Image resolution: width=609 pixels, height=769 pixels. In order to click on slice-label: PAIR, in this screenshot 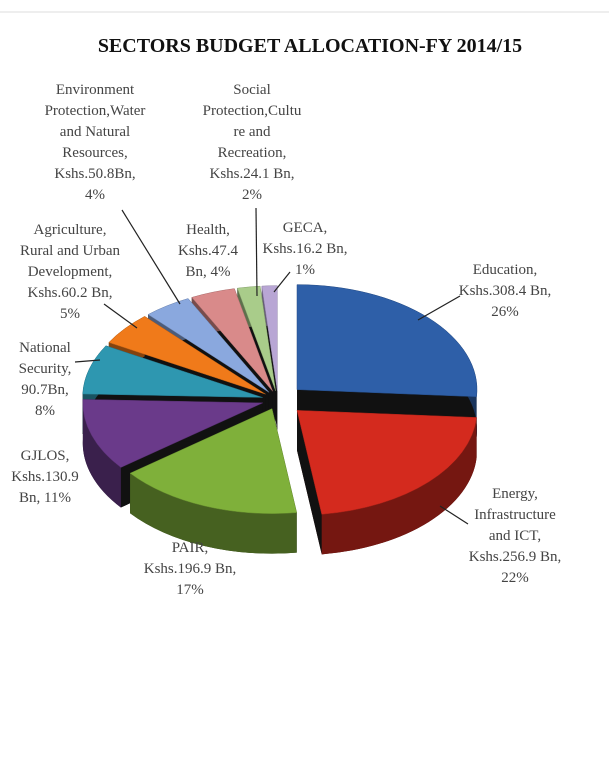, I will do `click(190, 548)`.